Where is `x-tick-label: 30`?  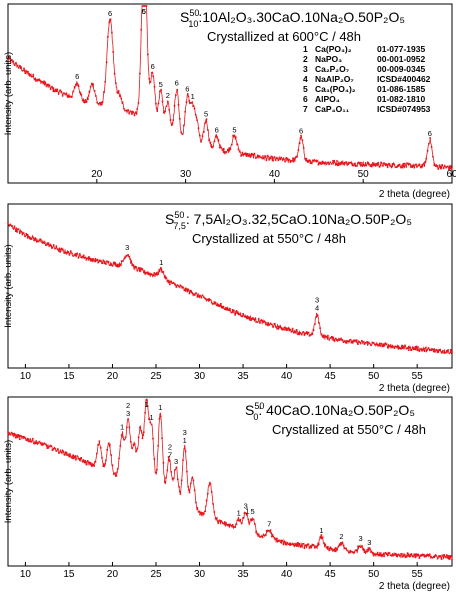 x-tick-label: 30 is located at coordinates (200, 376).